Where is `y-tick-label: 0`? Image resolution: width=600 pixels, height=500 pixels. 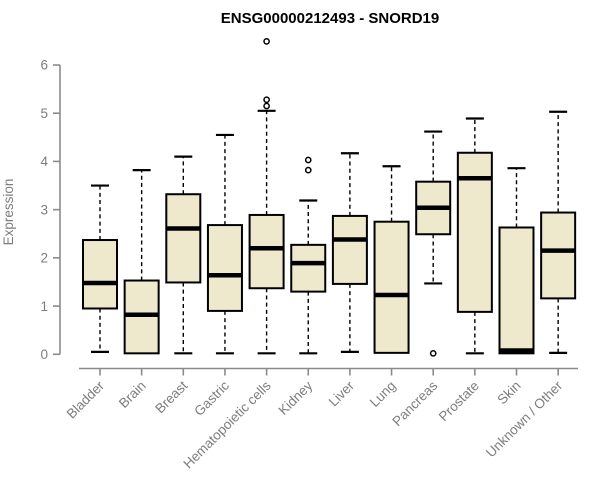
y-tick-label: 0 is located at coordinates (44, 354).